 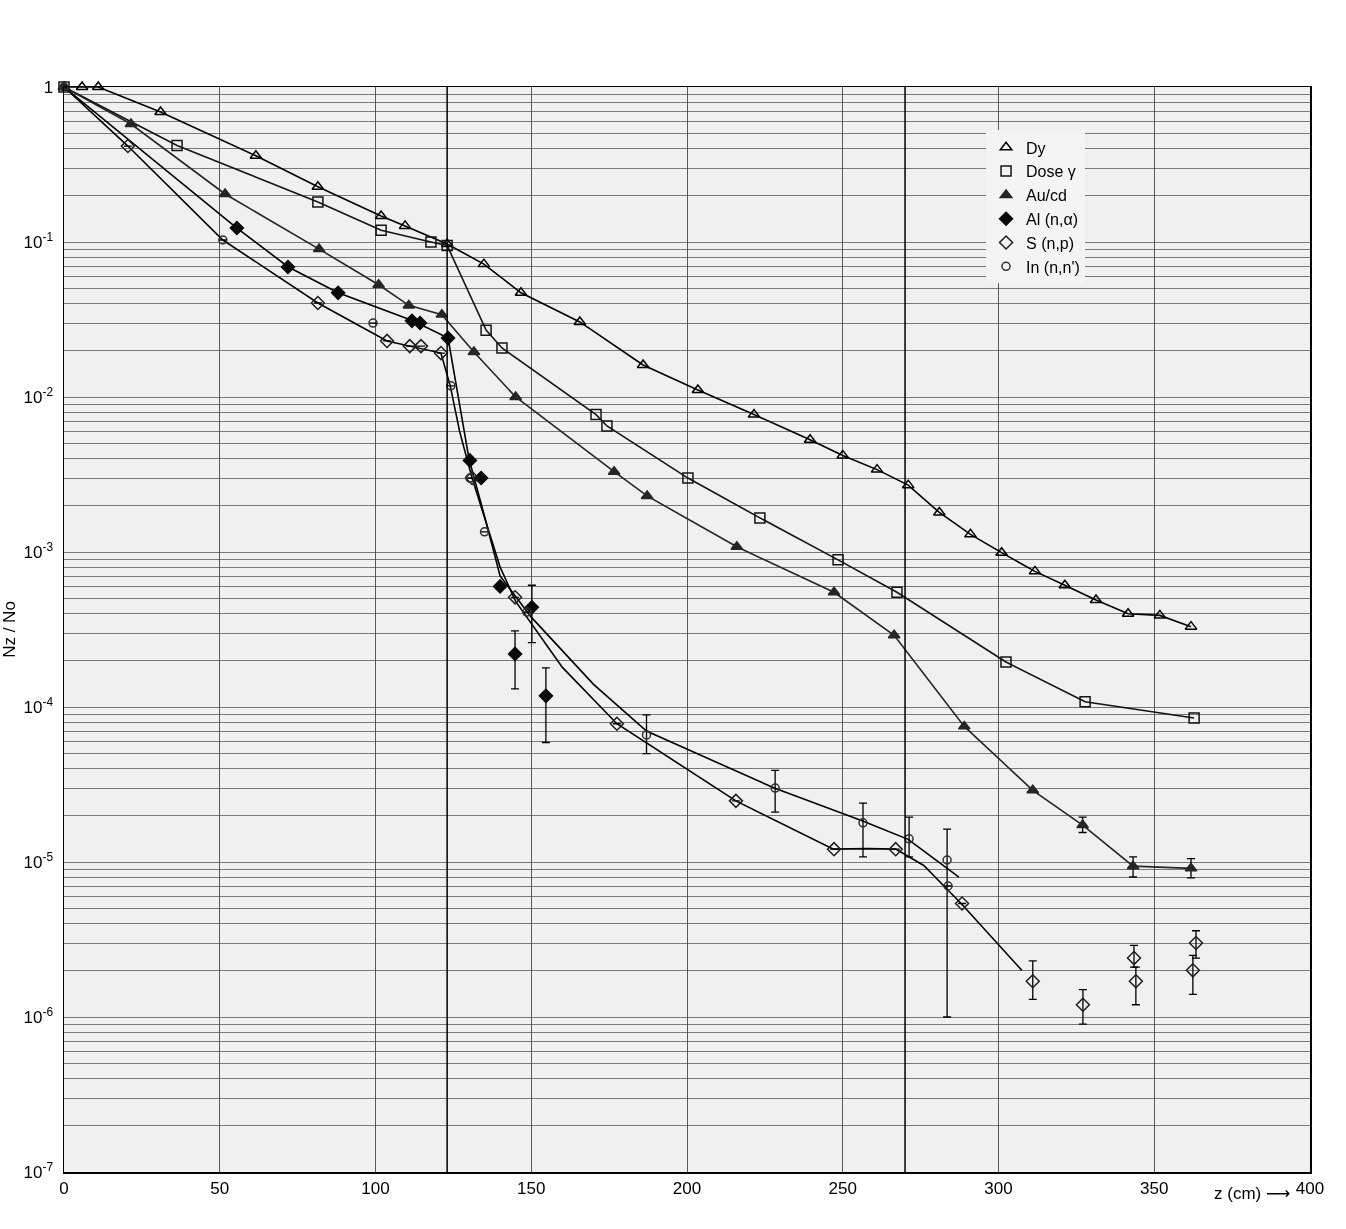 I want to click on legend-label: Dose γ, so click(x=1051, y=172).